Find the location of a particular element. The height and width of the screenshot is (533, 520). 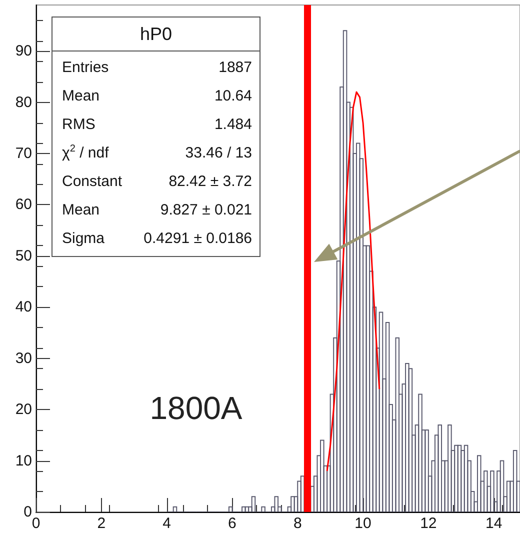

y-tick-label: 60 is located at coordinates (23, 205).